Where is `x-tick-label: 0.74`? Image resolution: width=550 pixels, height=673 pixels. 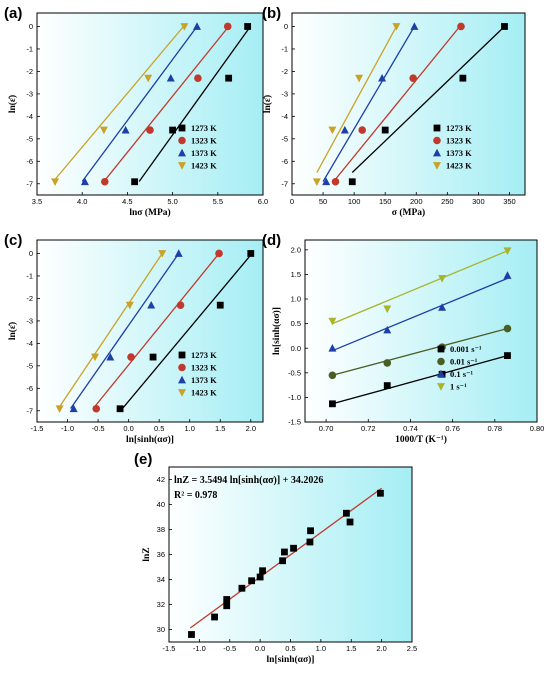
x-tick-label: 0.74 is located at coordinates (410, 428).